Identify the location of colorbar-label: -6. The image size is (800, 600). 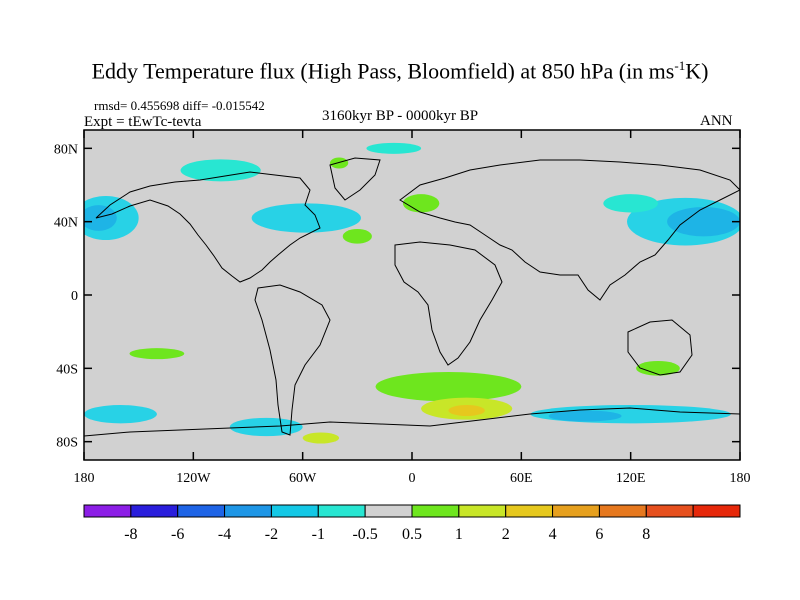
(177, 534).